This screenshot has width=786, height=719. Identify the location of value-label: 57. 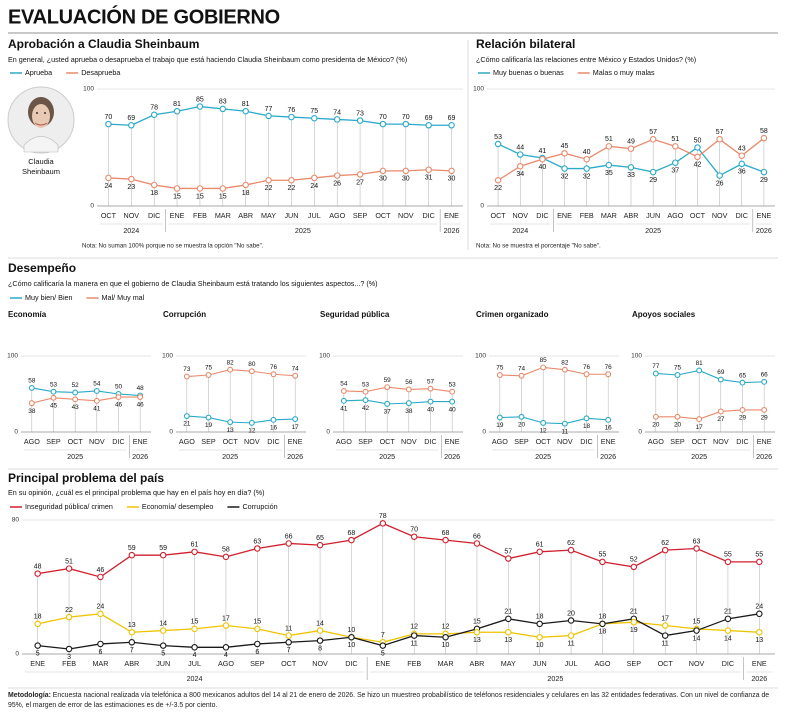
(508, 551).